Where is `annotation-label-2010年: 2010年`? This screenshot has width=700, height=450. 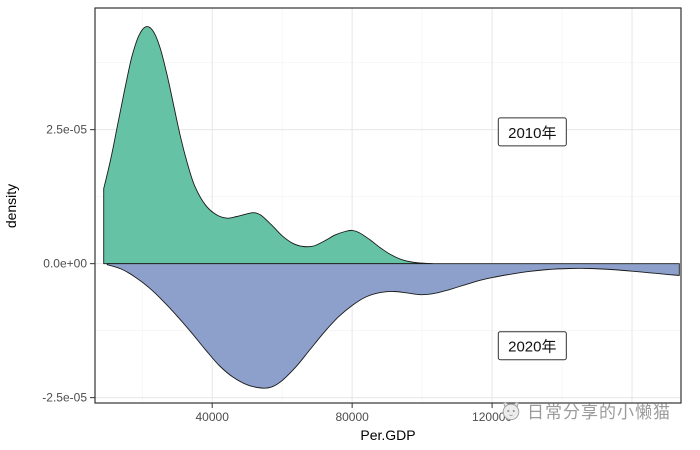 annotation-label-2010年: 2010年 is located at coordinates (532, 133).